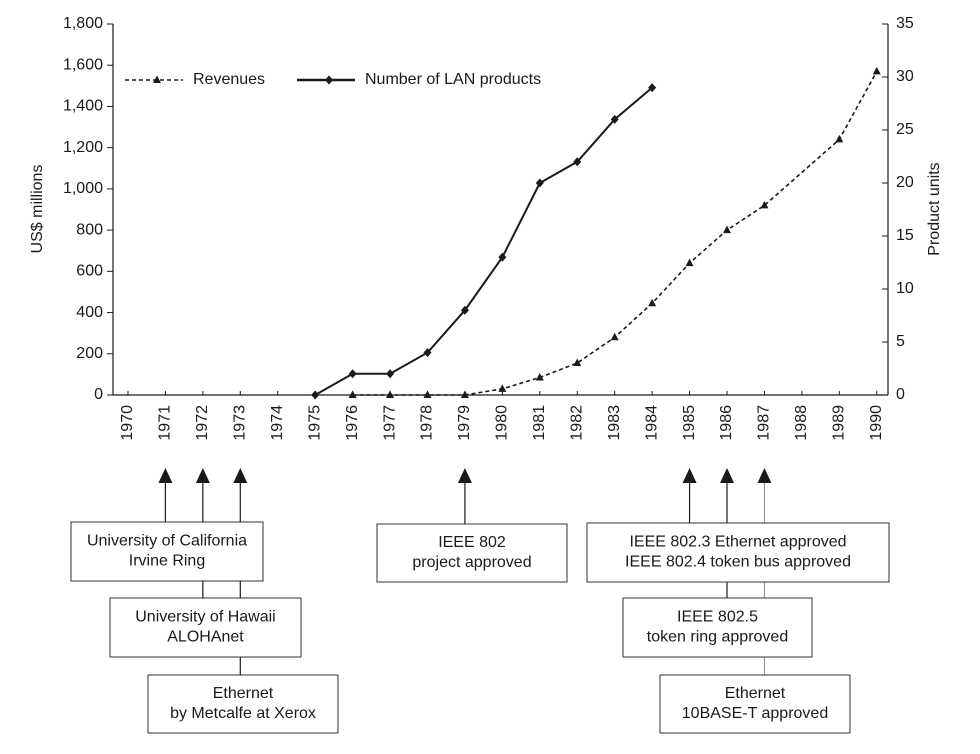 The width and height of the screenshot is (980, 754). I want to click on x-tick-label: 1973, so click(240, 423).